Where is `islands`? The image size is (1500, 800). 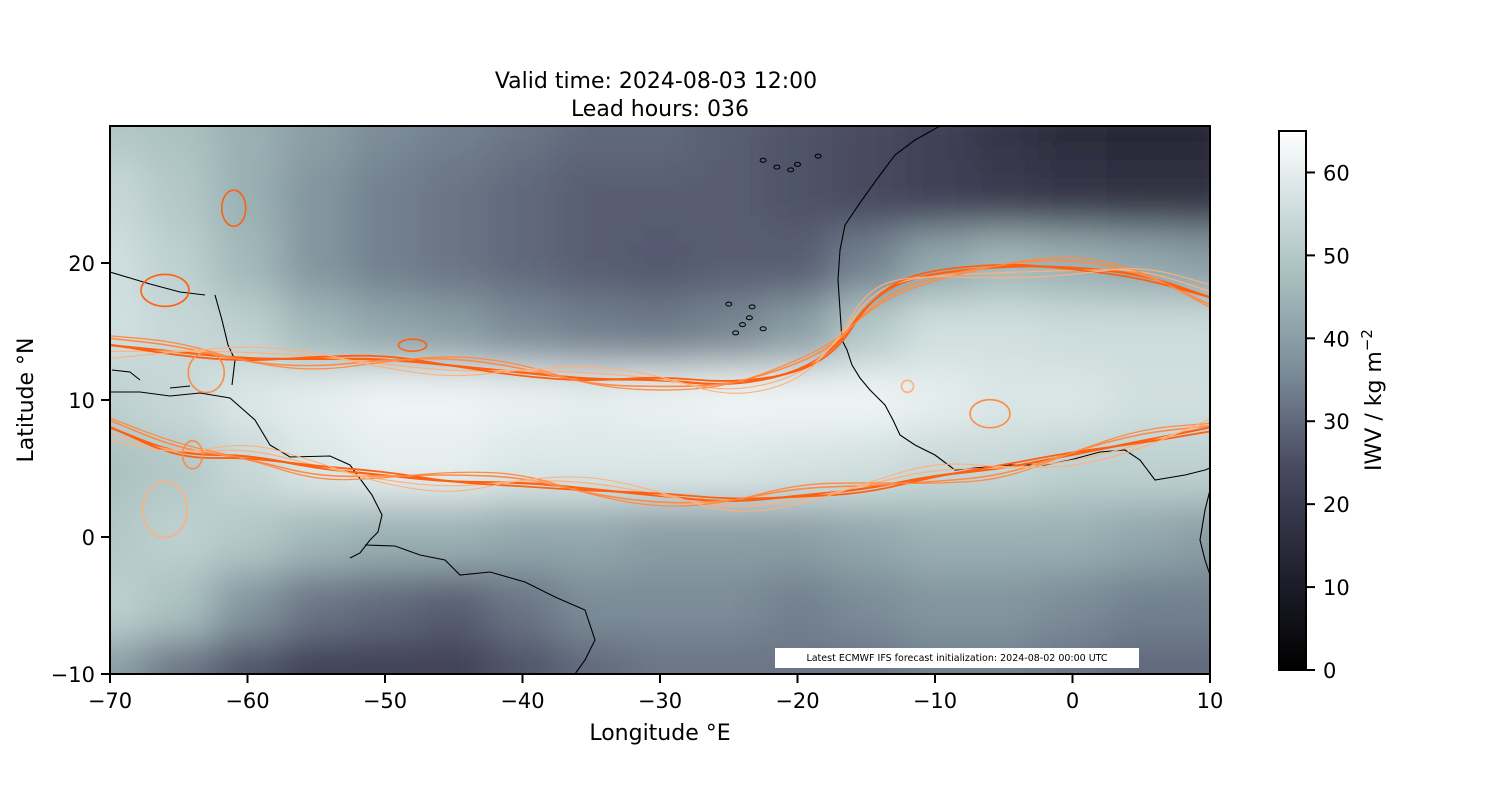 islands is located at coordinates (773, 244).